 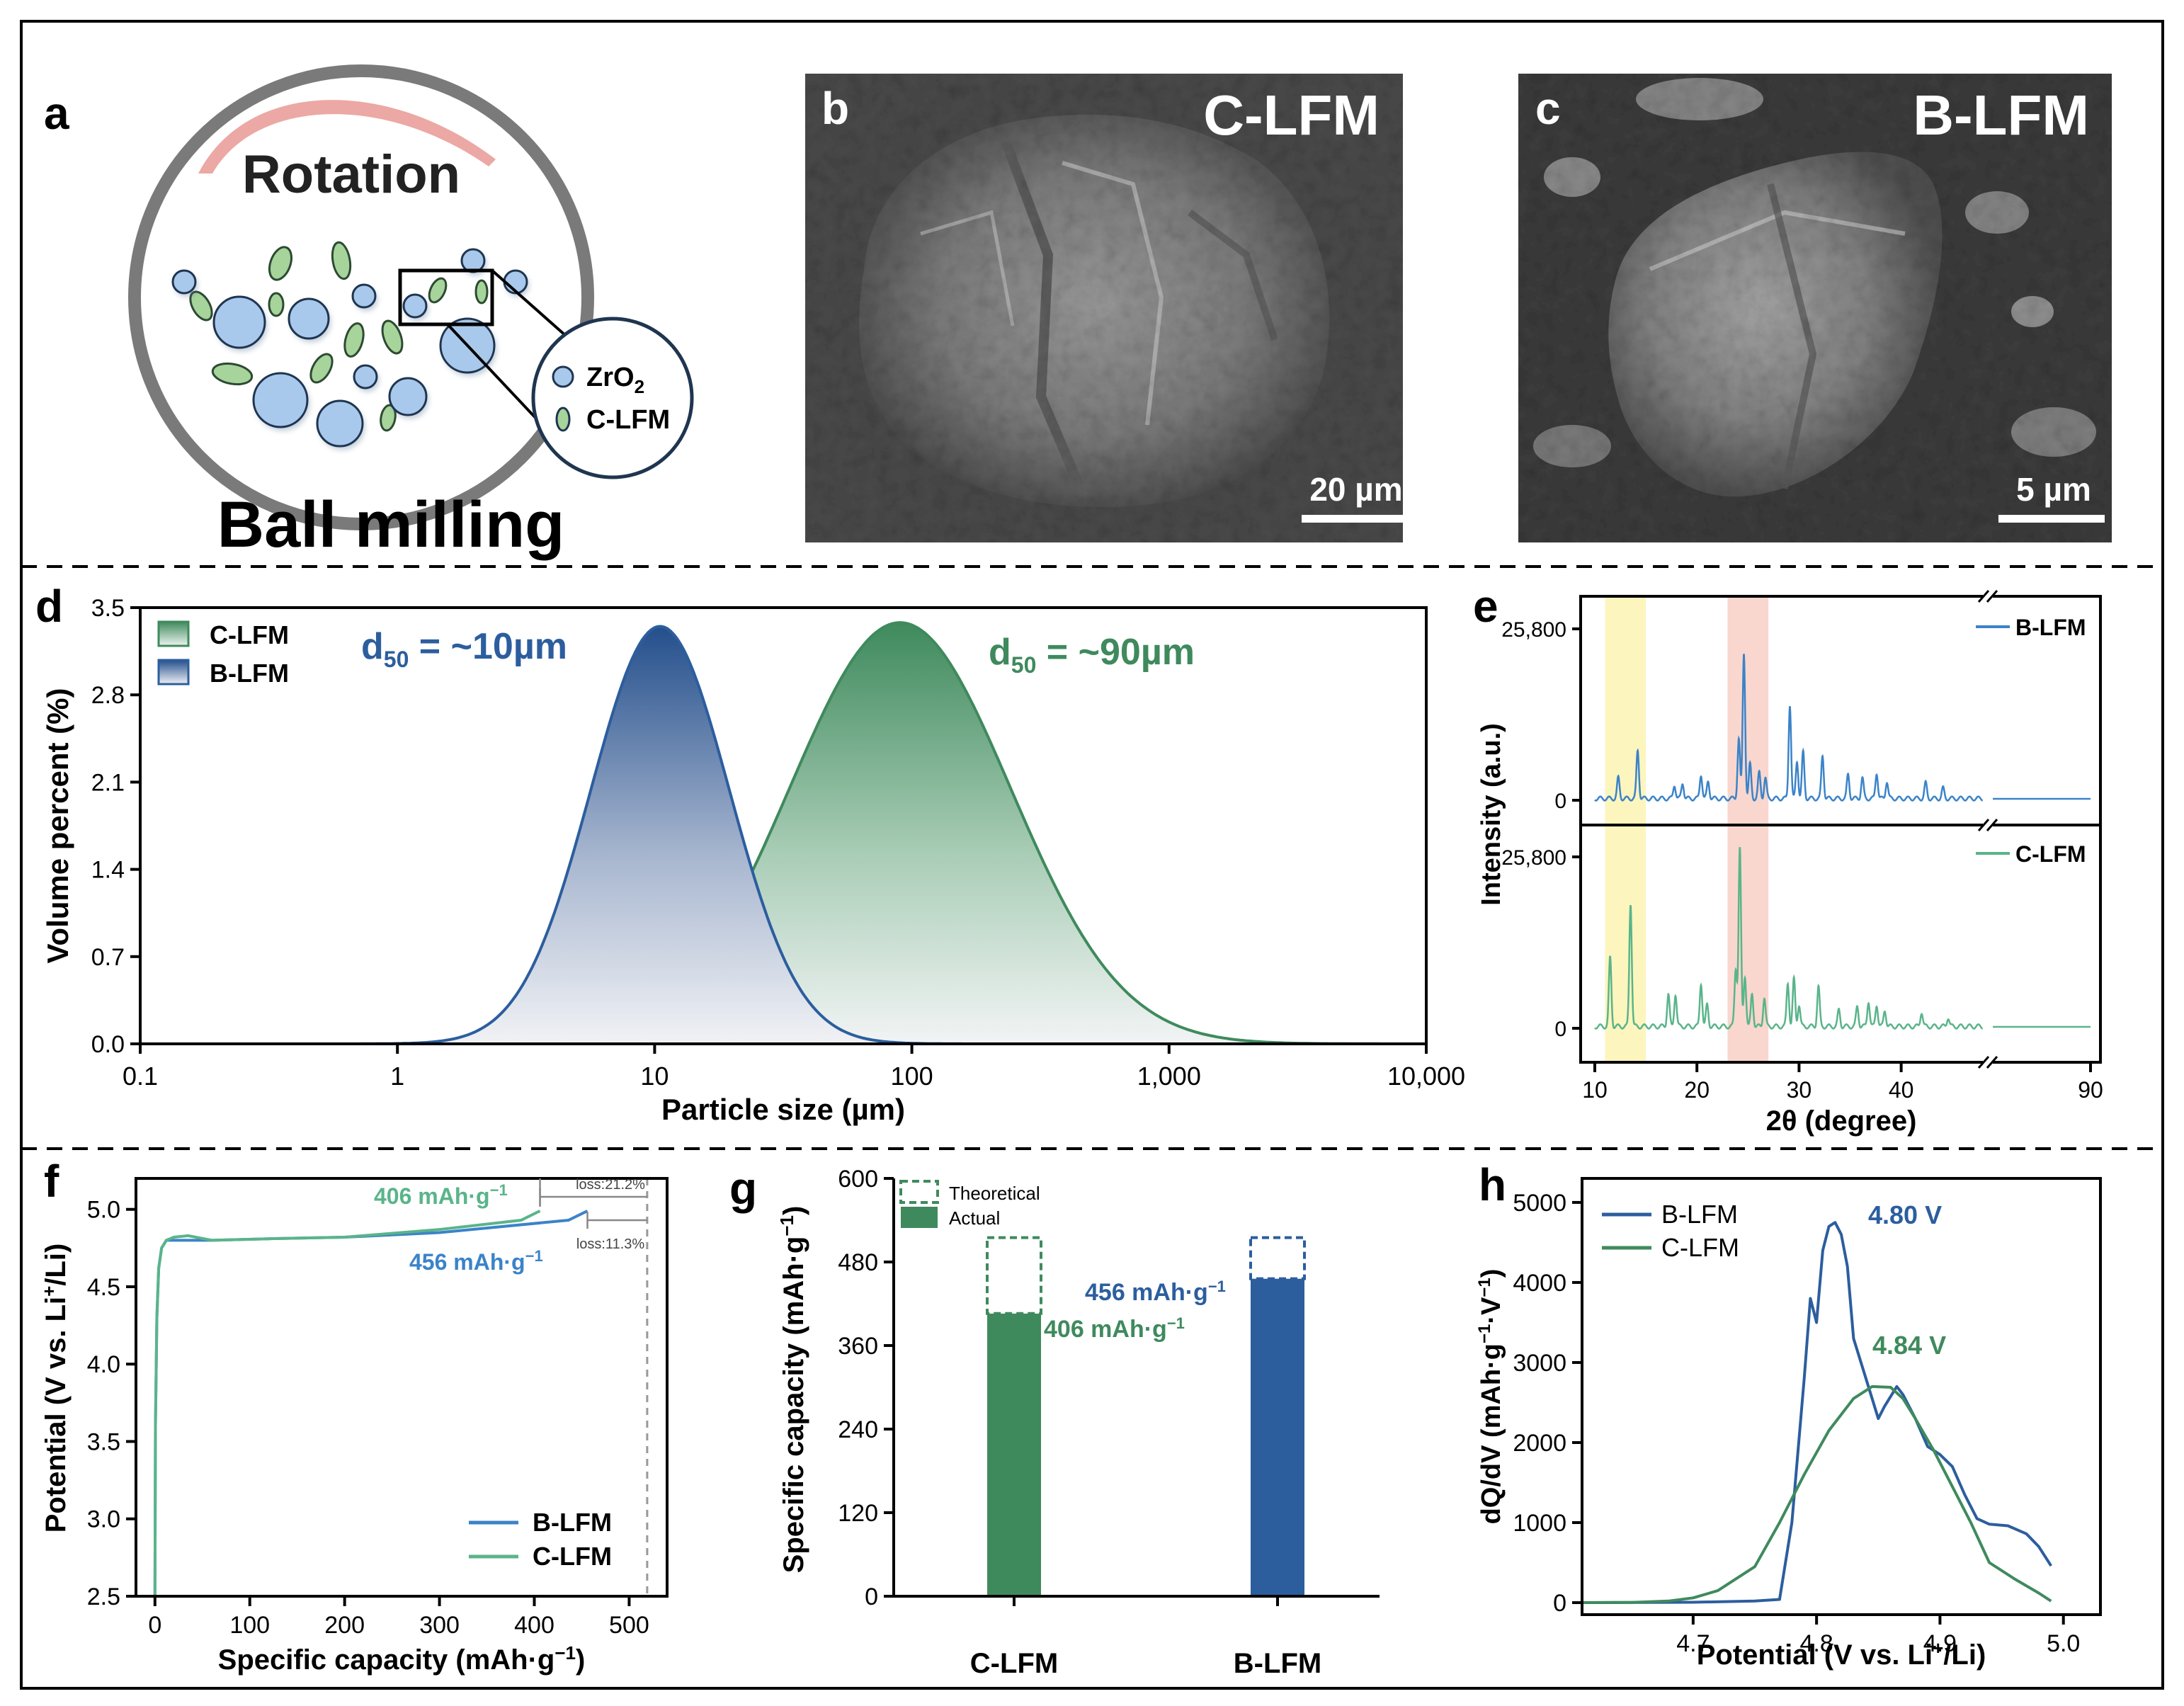 I want to click on d-ylabel: Volume percent (%), so click(x=58, y=826).